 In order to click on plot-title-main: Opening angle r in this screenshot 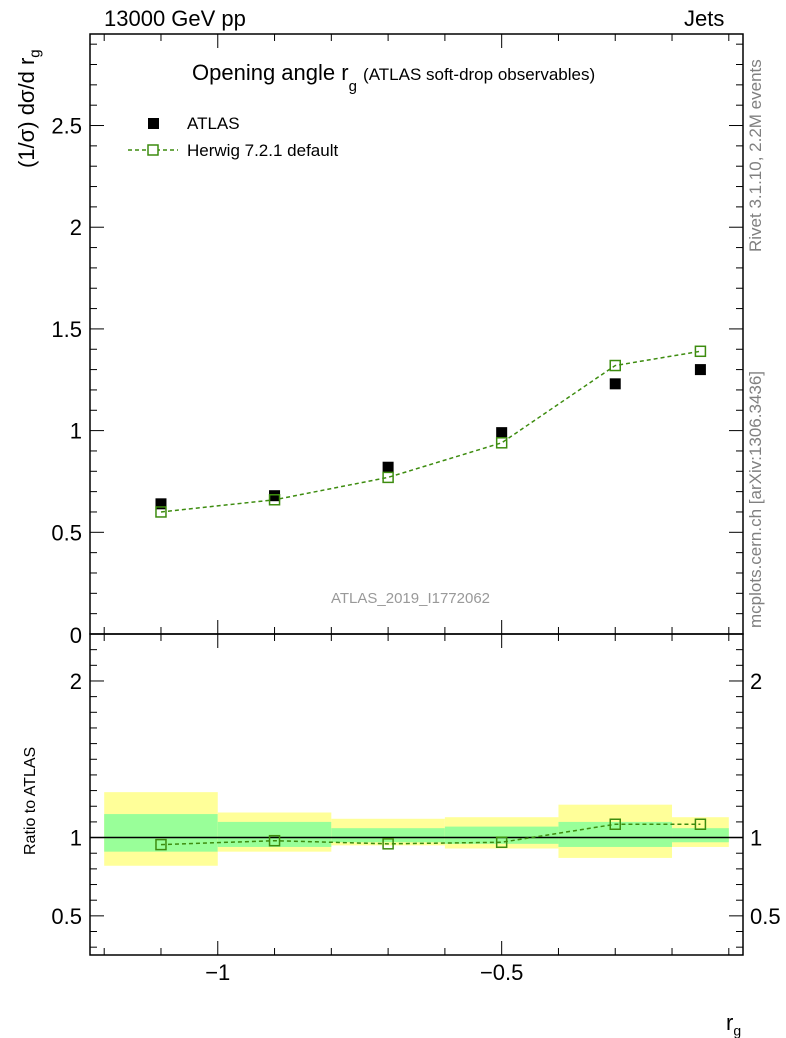, I will do `click(270, 72)`.